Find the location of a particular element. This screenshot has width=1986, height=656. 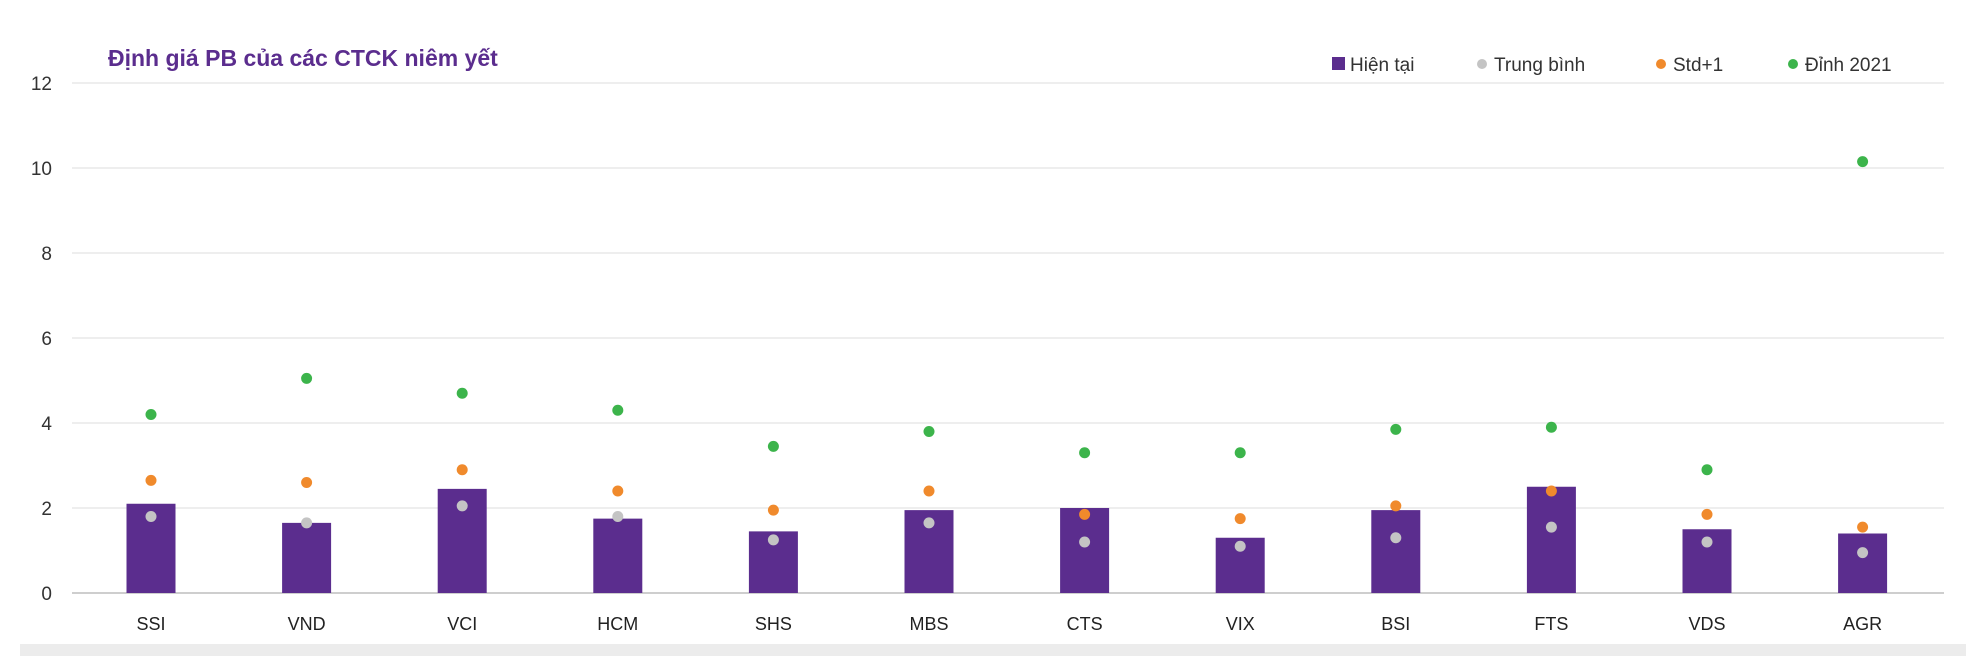

y-tick-label: 12 is located at coordinates (41, 84).